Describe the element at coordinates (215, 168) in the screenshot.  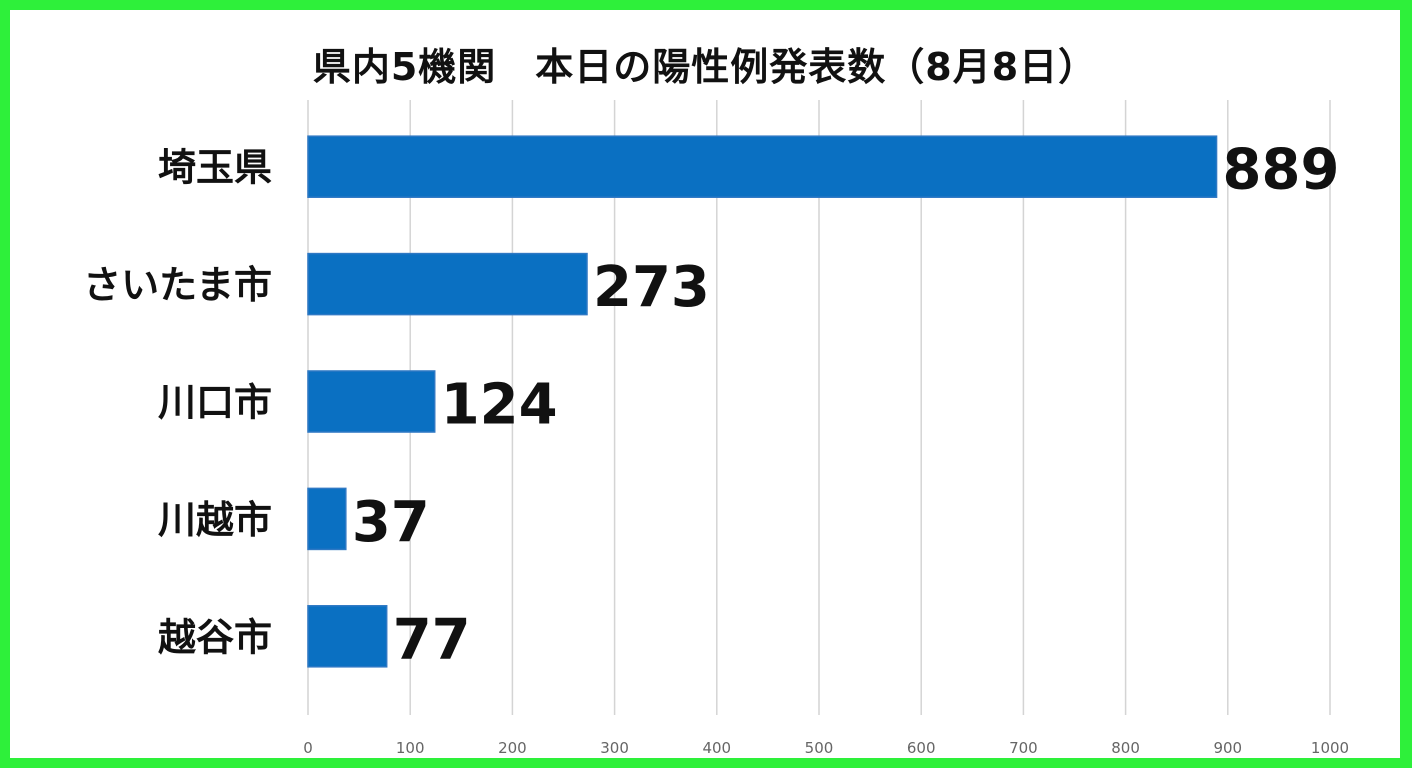
I see `category-label: 埼玉県` at that location.